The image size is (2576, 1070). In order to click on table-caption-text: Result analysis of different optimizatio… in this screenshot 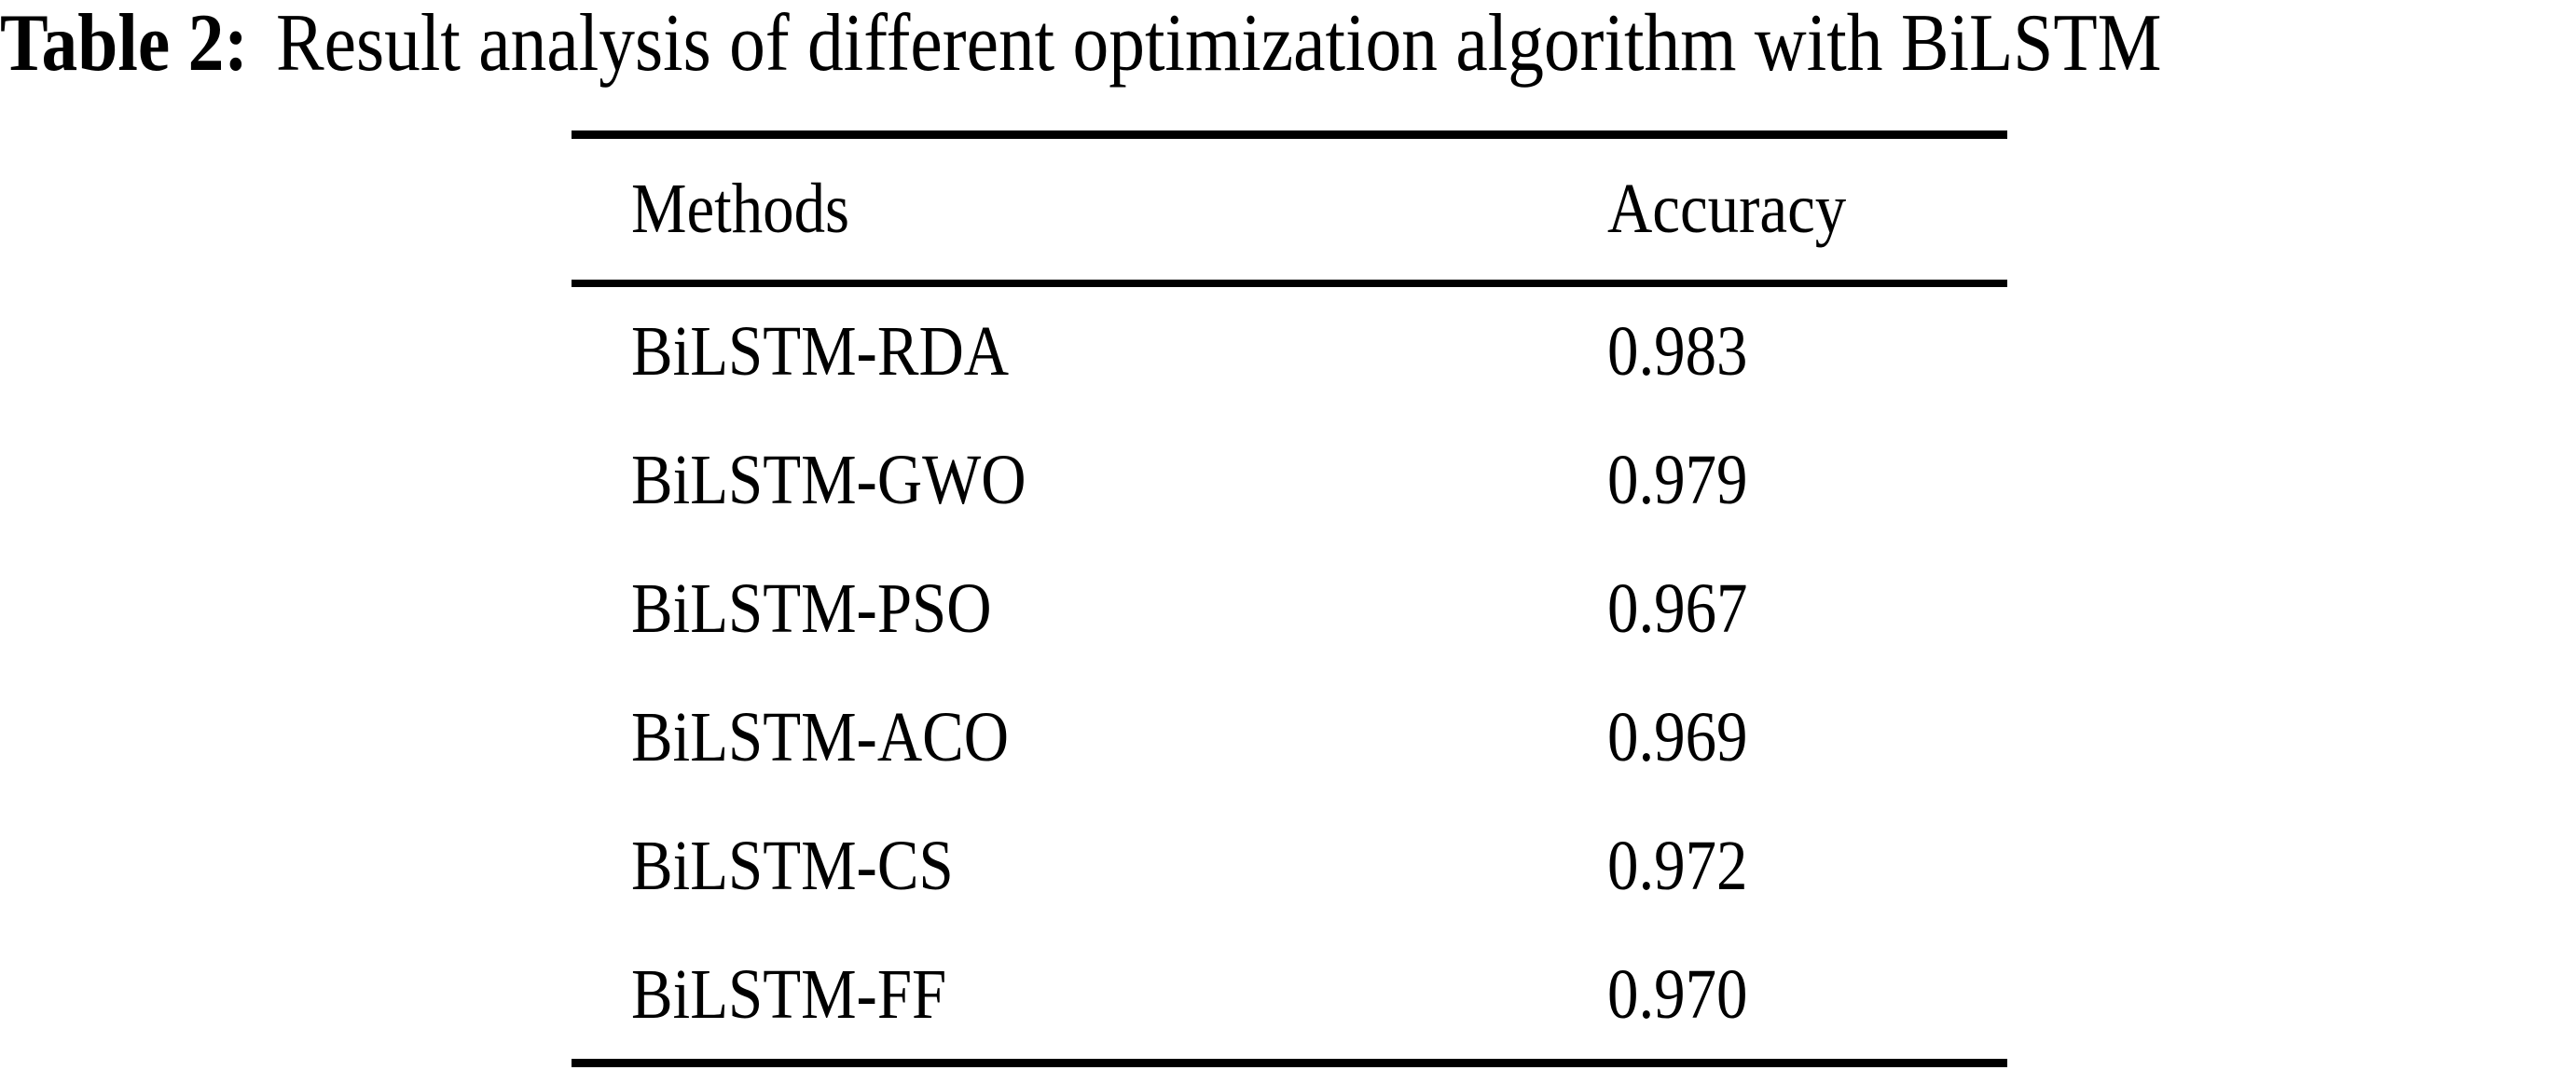, I will do `click(1219, 44)`.